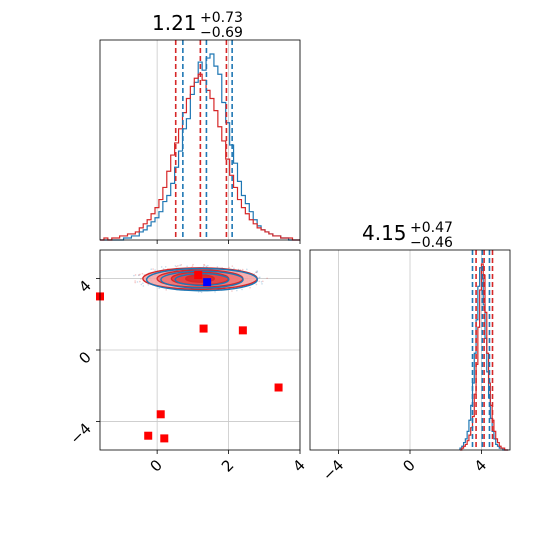 The height and width of the screenshot is (550, 550). What do you see at coordinates (298, 465) in the screenshot?
I see `joint-xtick-label-2: 4` at bounding box center [298, 465].